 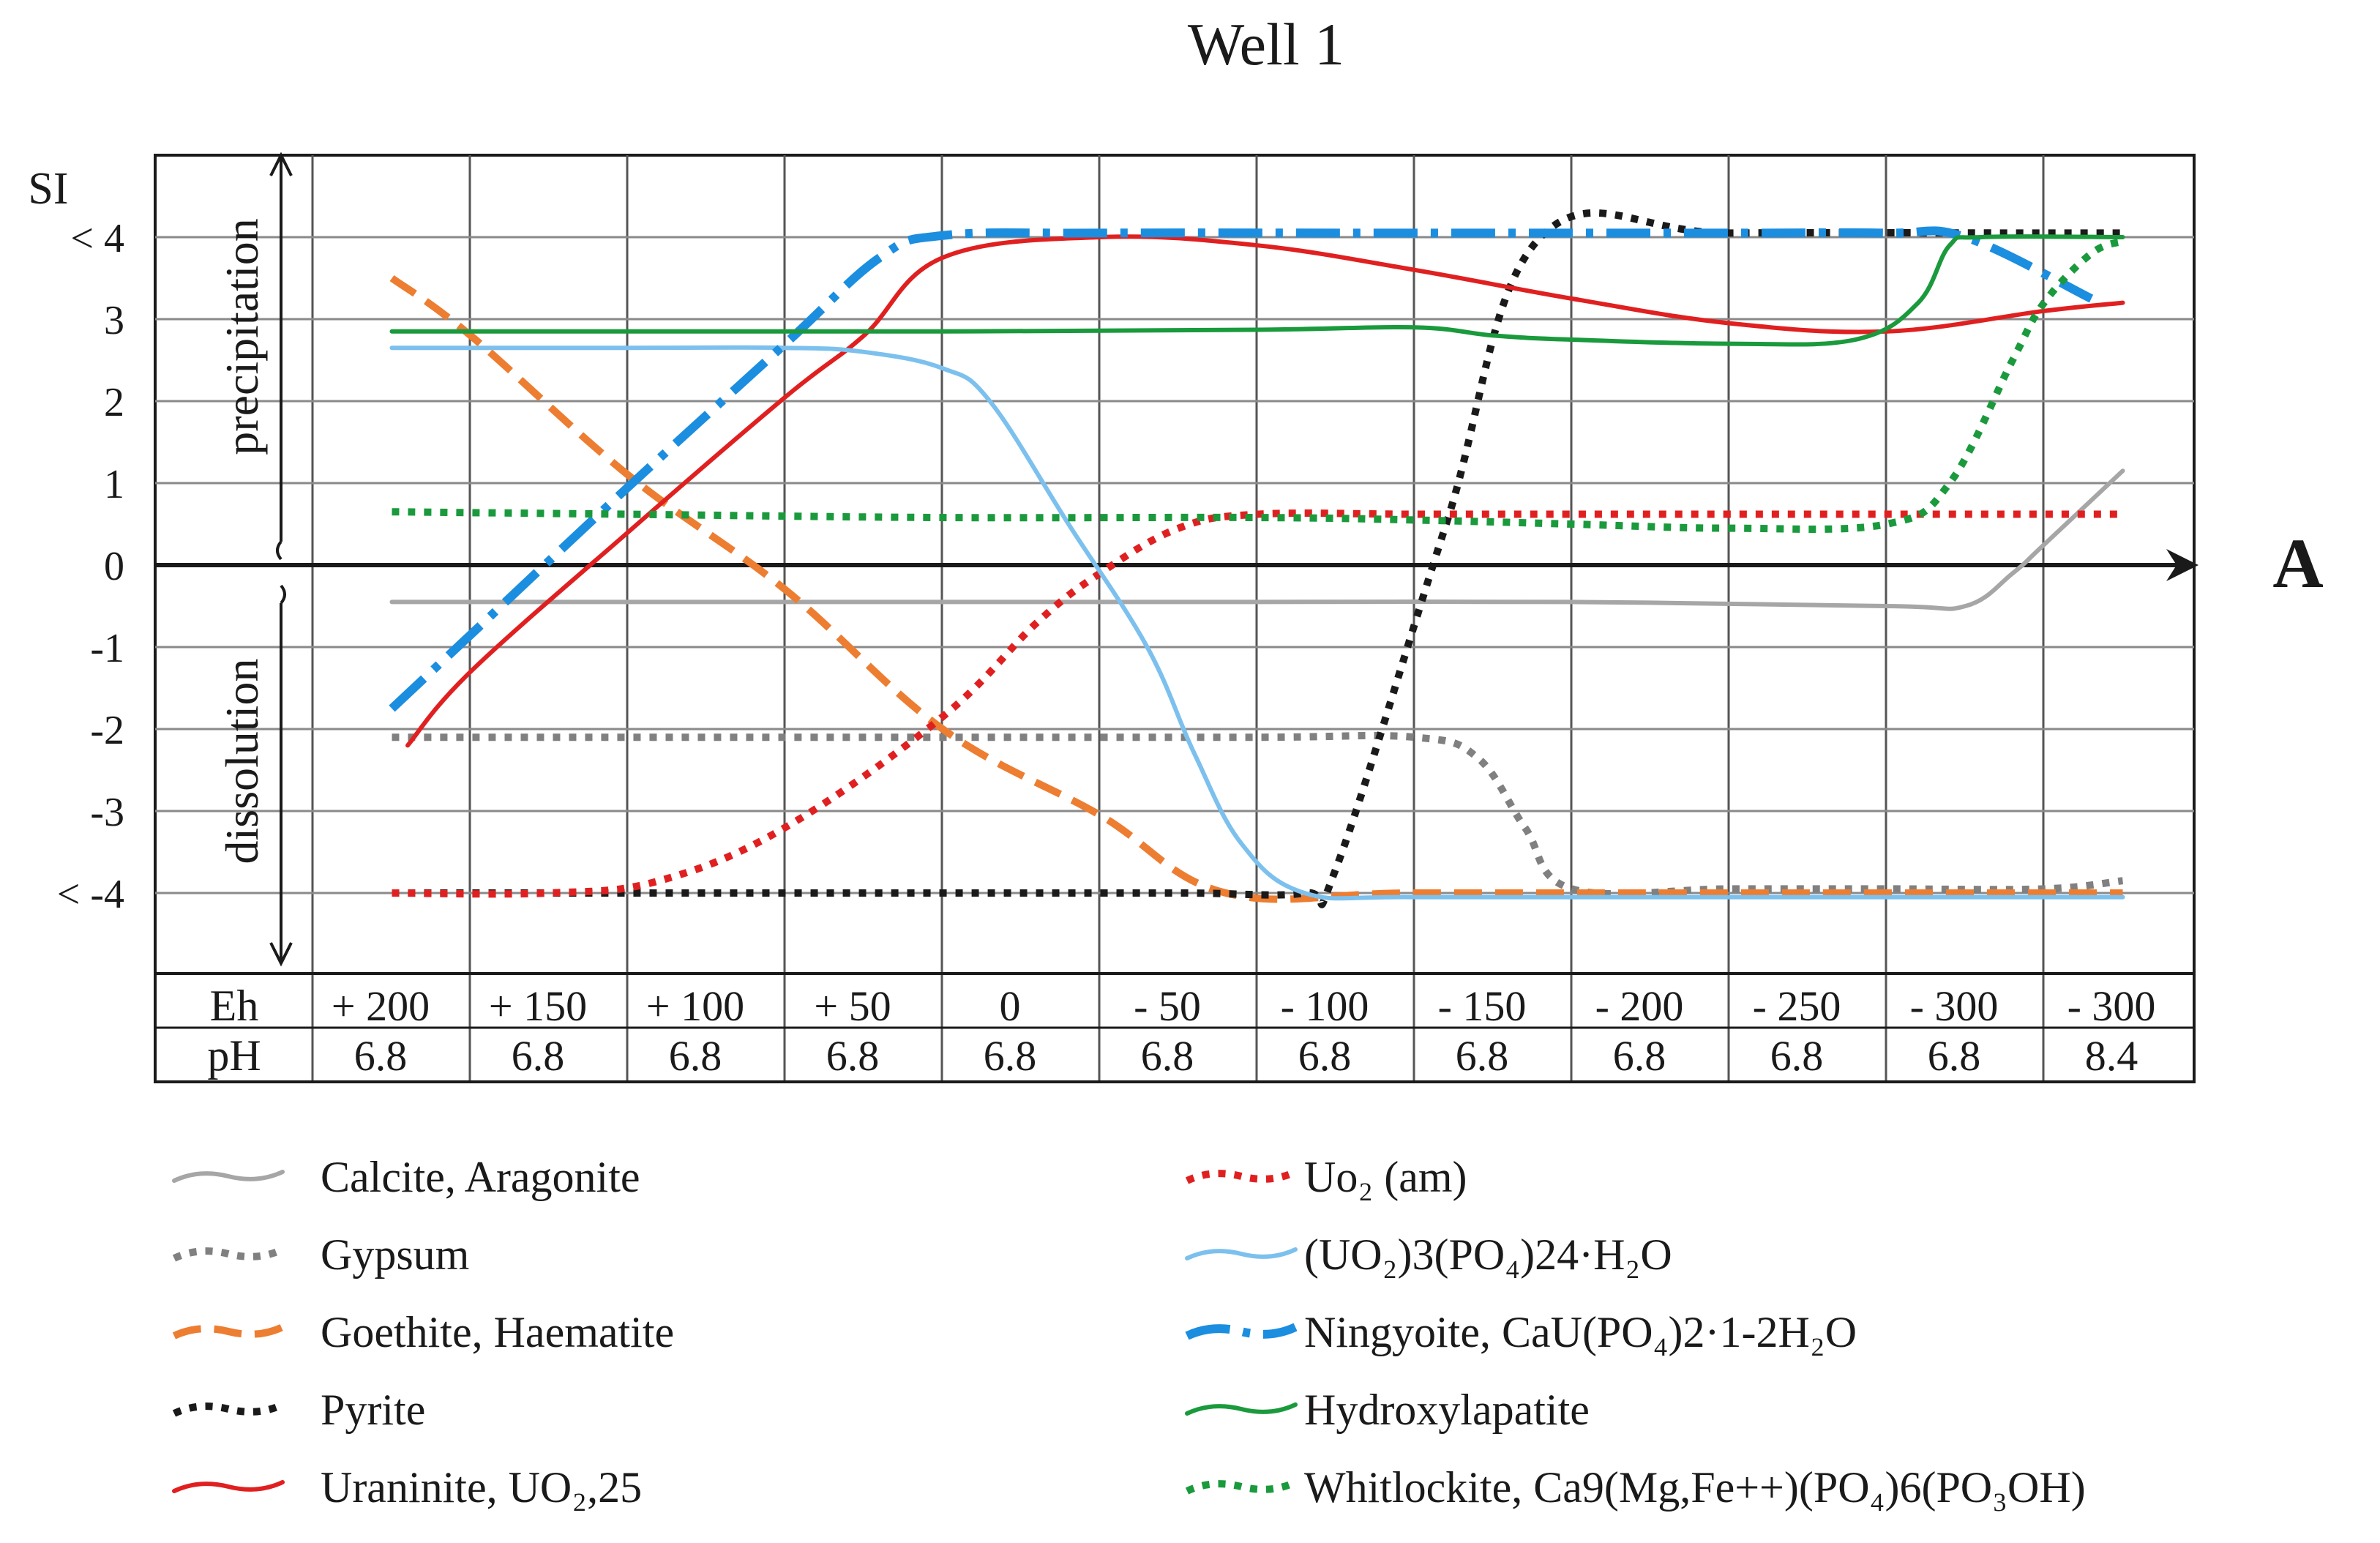 What do you see at coordinates (1257, 290) in the screenshot?
I see `series-line-hydroxylapatite` at bounding box center [1257, 290].